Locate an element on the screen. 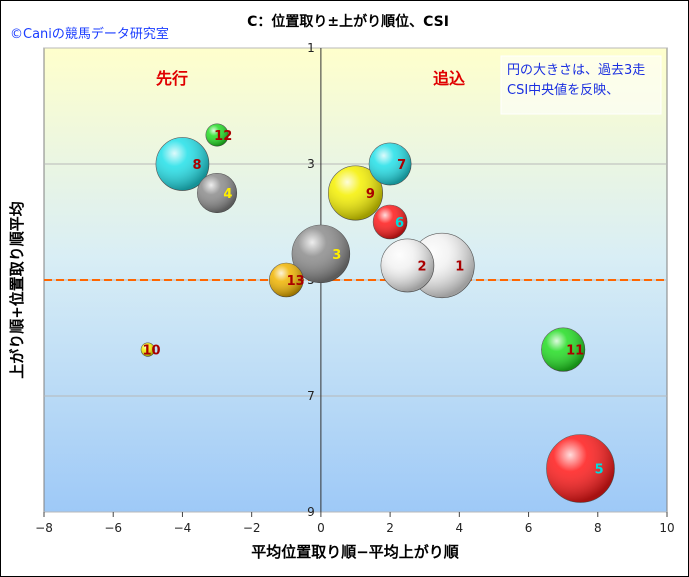 This screenshot has width=689, height=577. bubble-label: 4 is located at coordinates (227, 194).